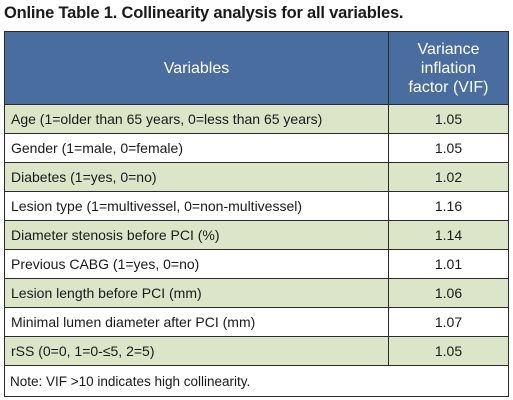  What do you see at coordinates (448, 87) in the screenshot?
I see `header-vif-line-3: factor (VIF)` at bounding box center [448, 87].